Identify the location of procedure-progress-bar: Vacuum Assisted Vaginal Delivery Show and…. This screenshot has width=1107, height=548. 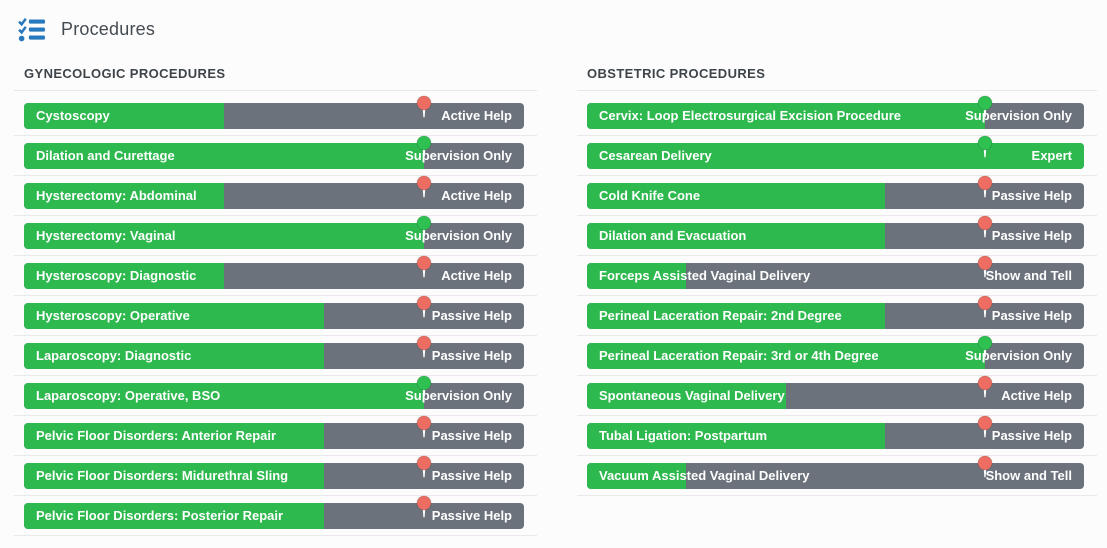
(835, 472).